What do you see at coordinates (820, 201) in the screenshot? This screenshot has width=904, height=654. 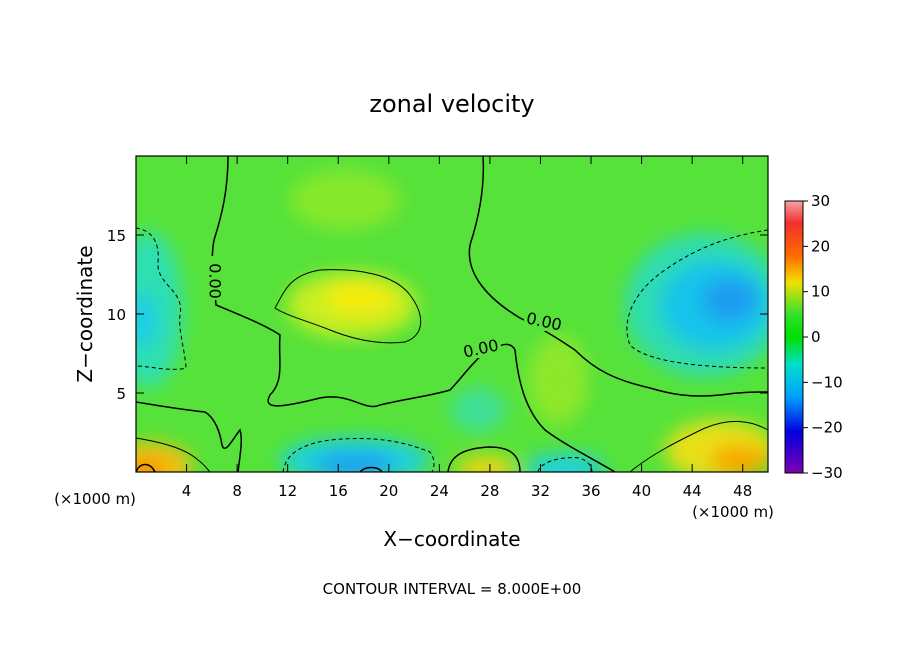 I see `colorbar-tick-label: 30` at bounding box center [820, 201].